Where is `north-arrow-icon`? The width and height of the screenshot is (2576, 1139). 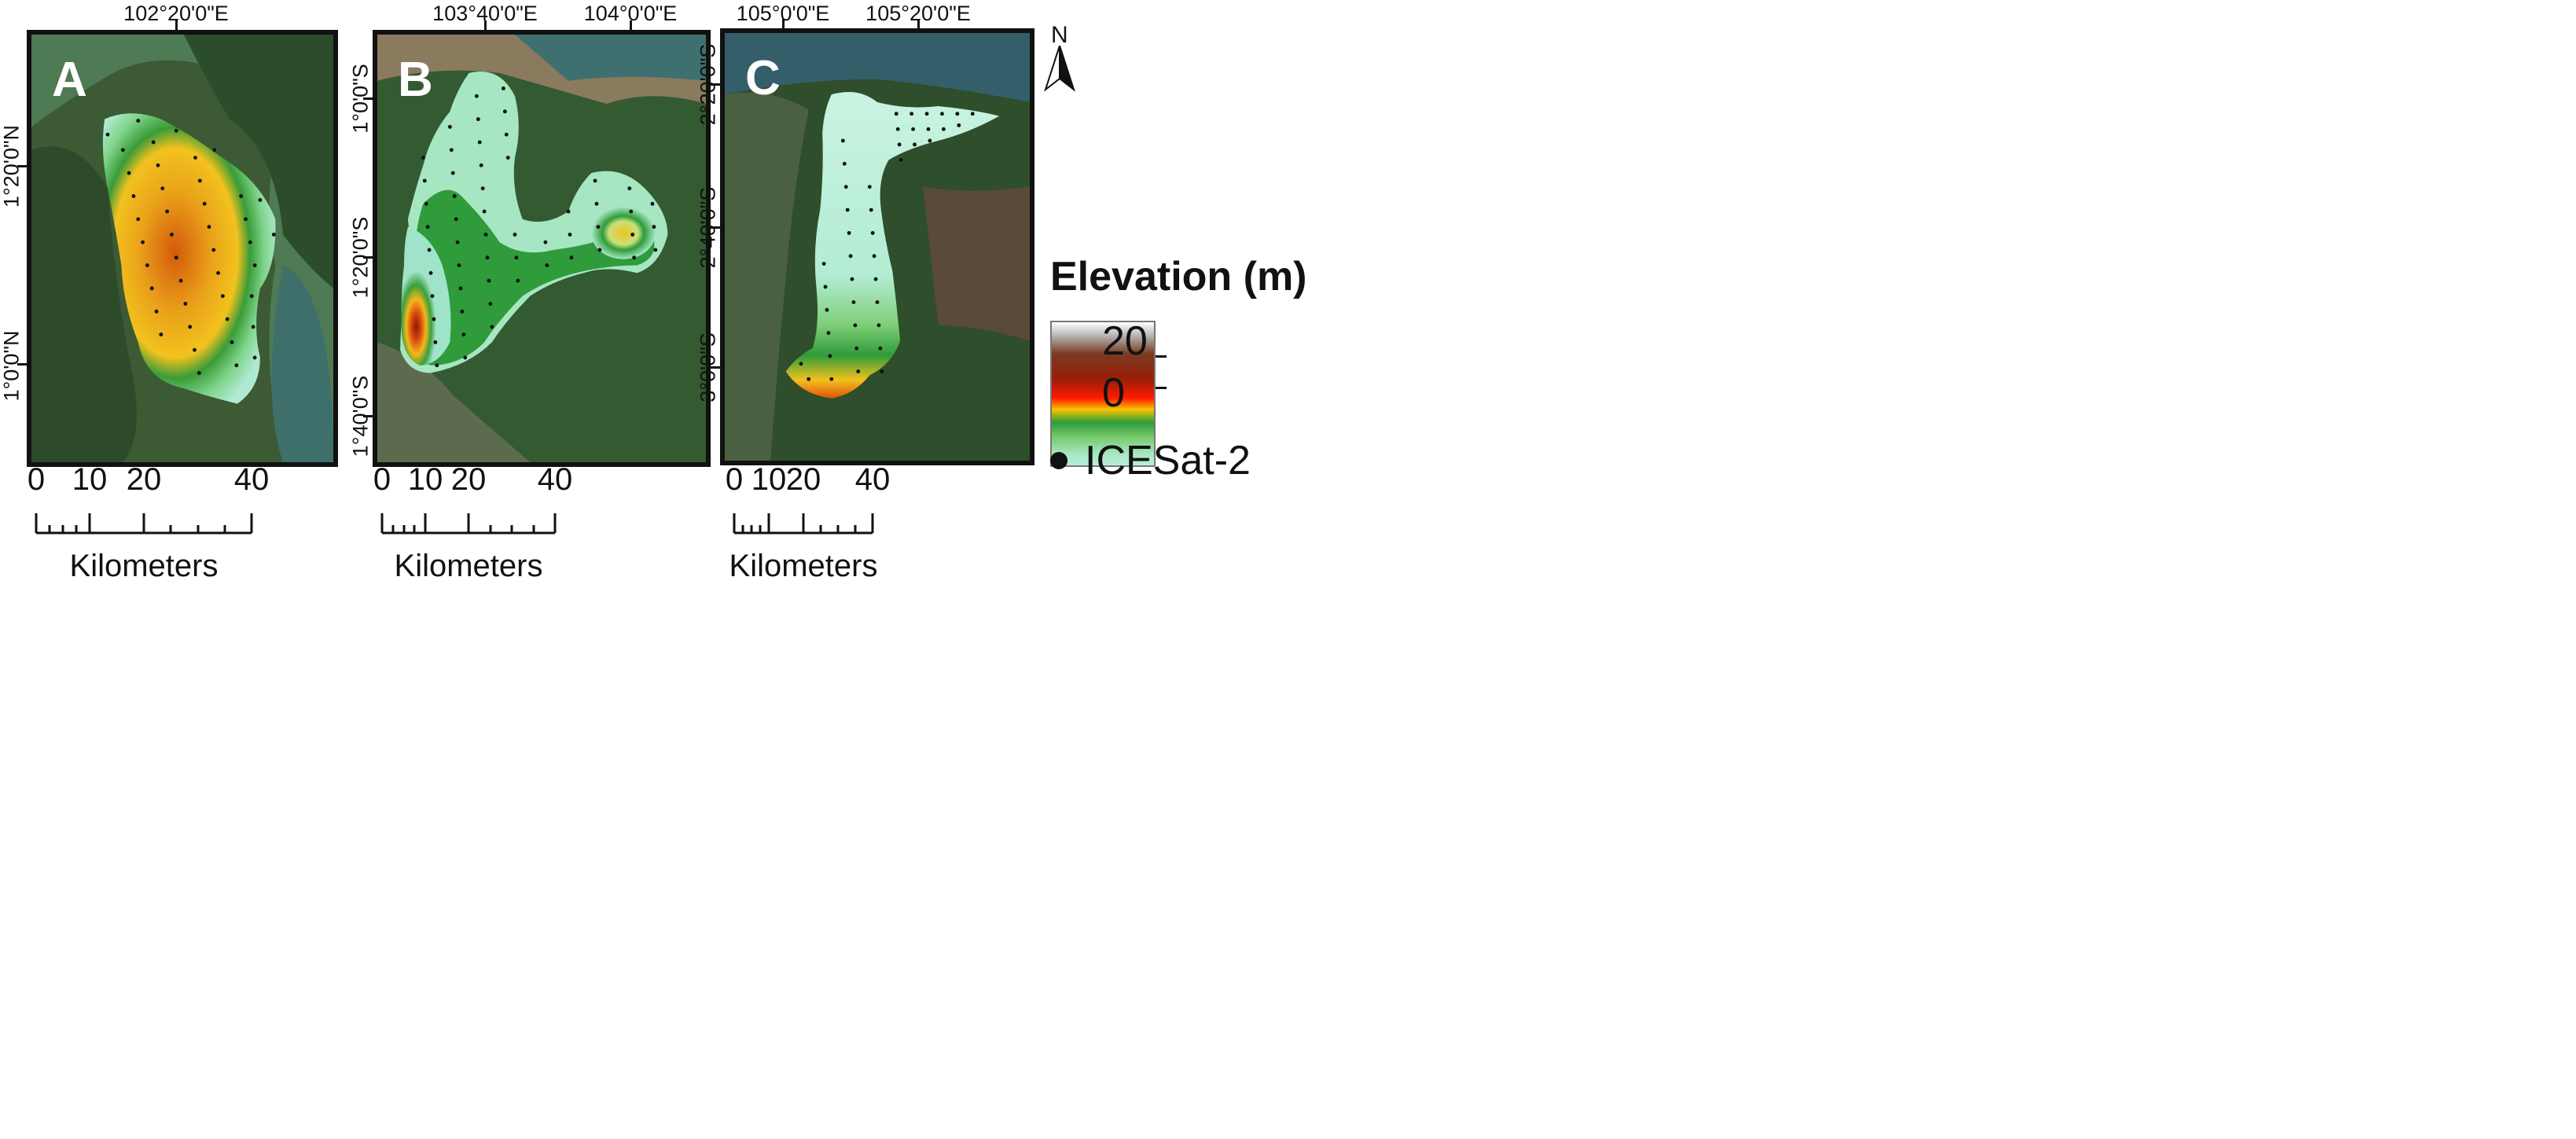 north-arrow-icon is located at coordinates (1059, 69).